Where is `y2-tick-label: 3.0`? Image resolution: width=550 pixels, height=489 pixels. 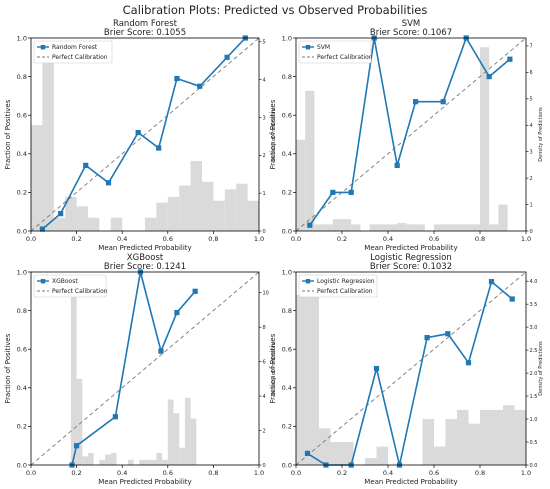
y2-tick-label: 3.0 is located at coordinates (534, 328).